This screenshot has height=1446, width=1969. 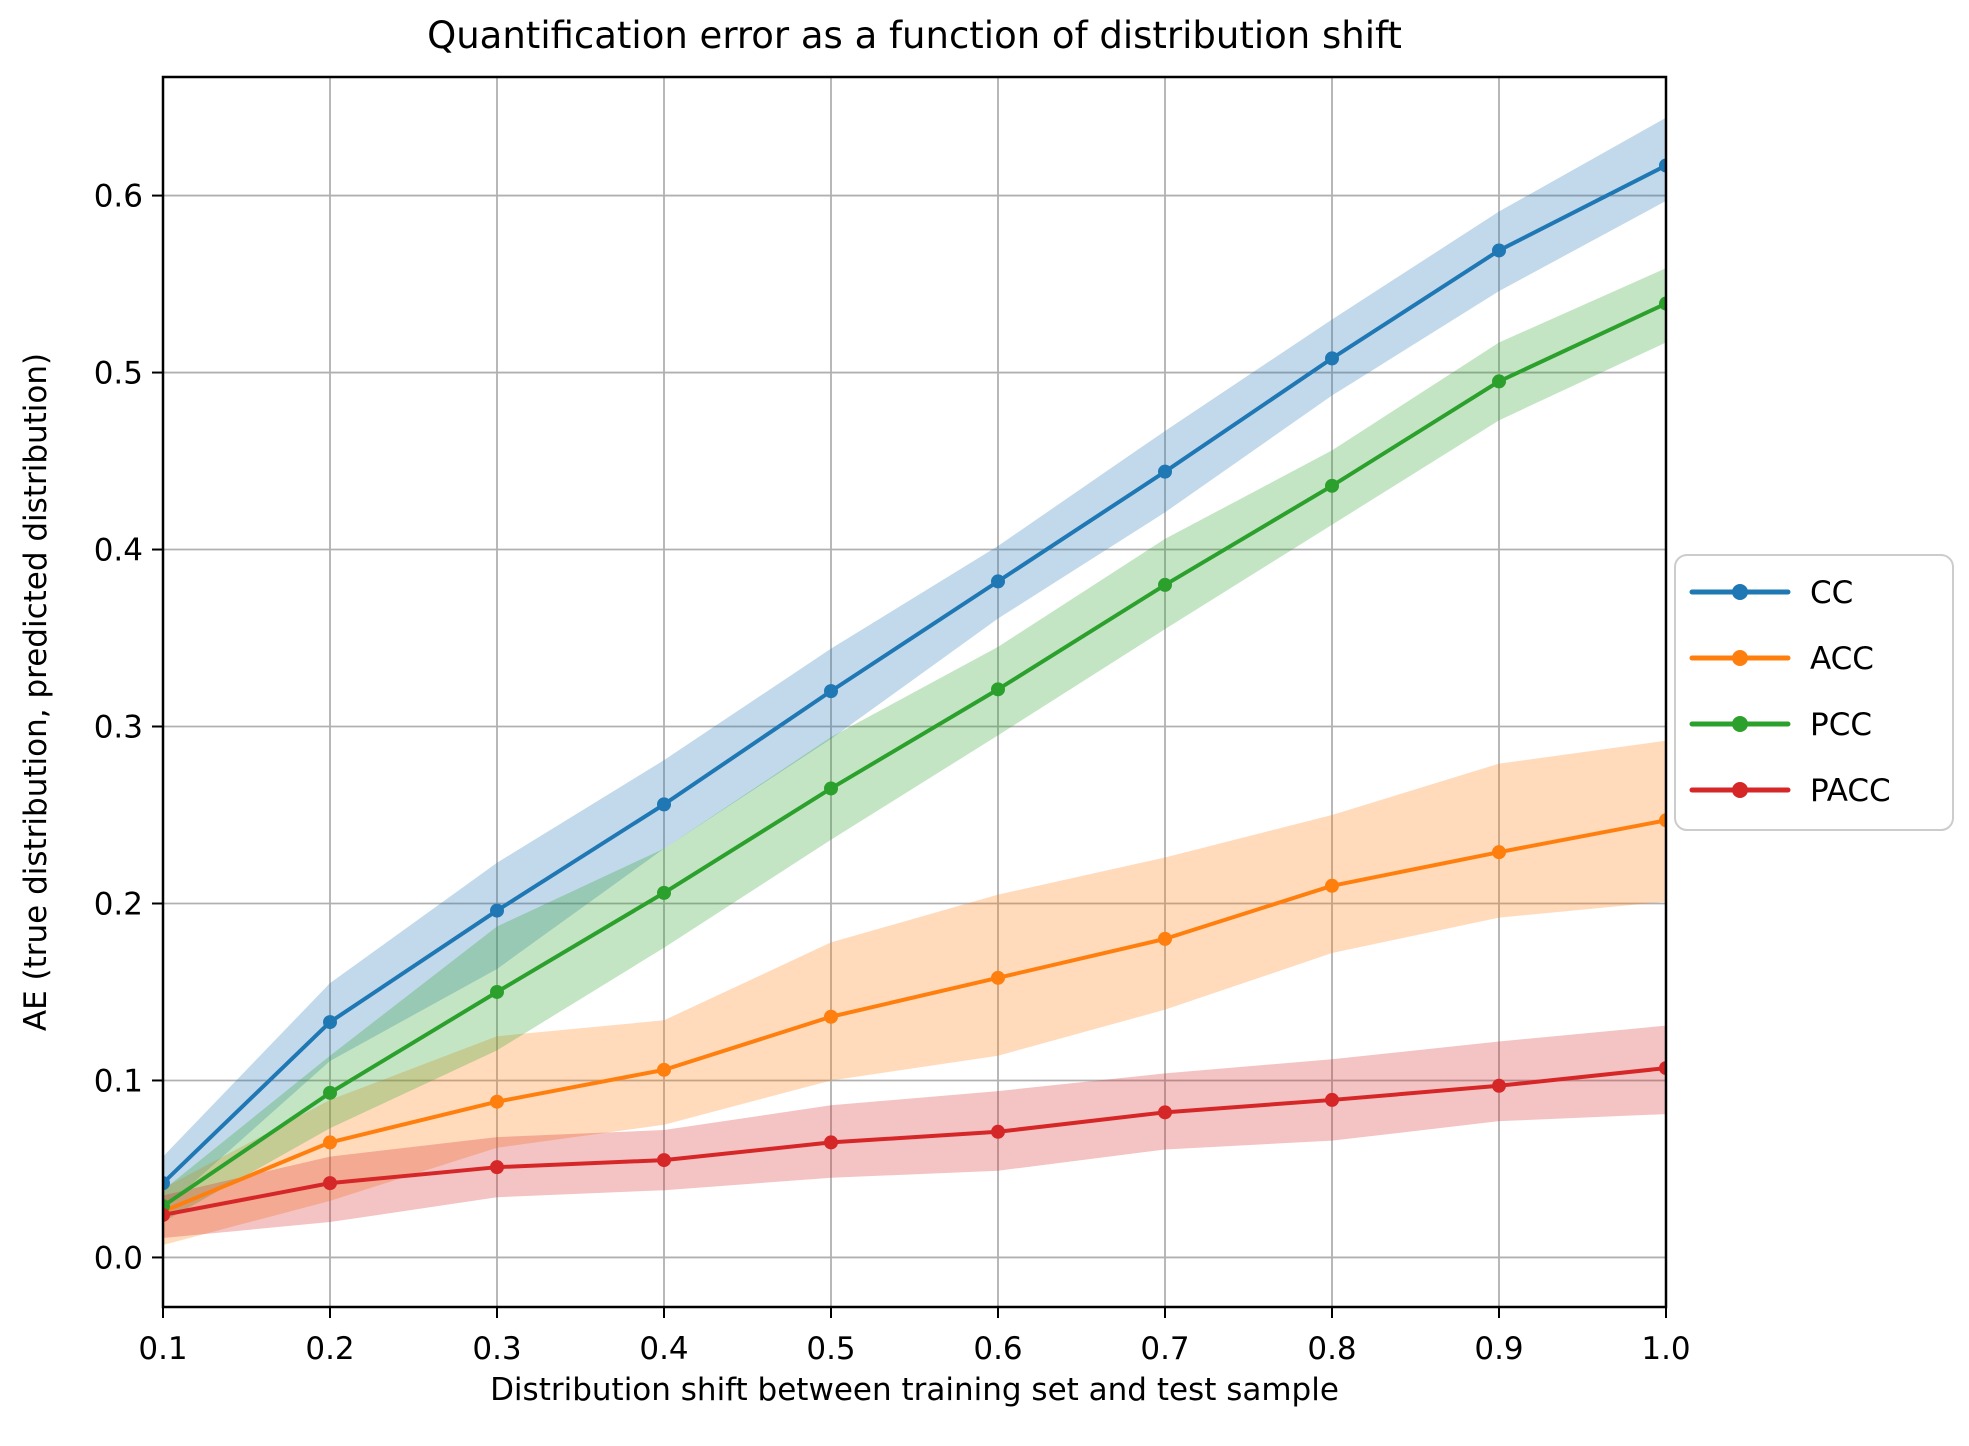 I want to click on y-tick-label: 0.2, so click(x=118, y=904).